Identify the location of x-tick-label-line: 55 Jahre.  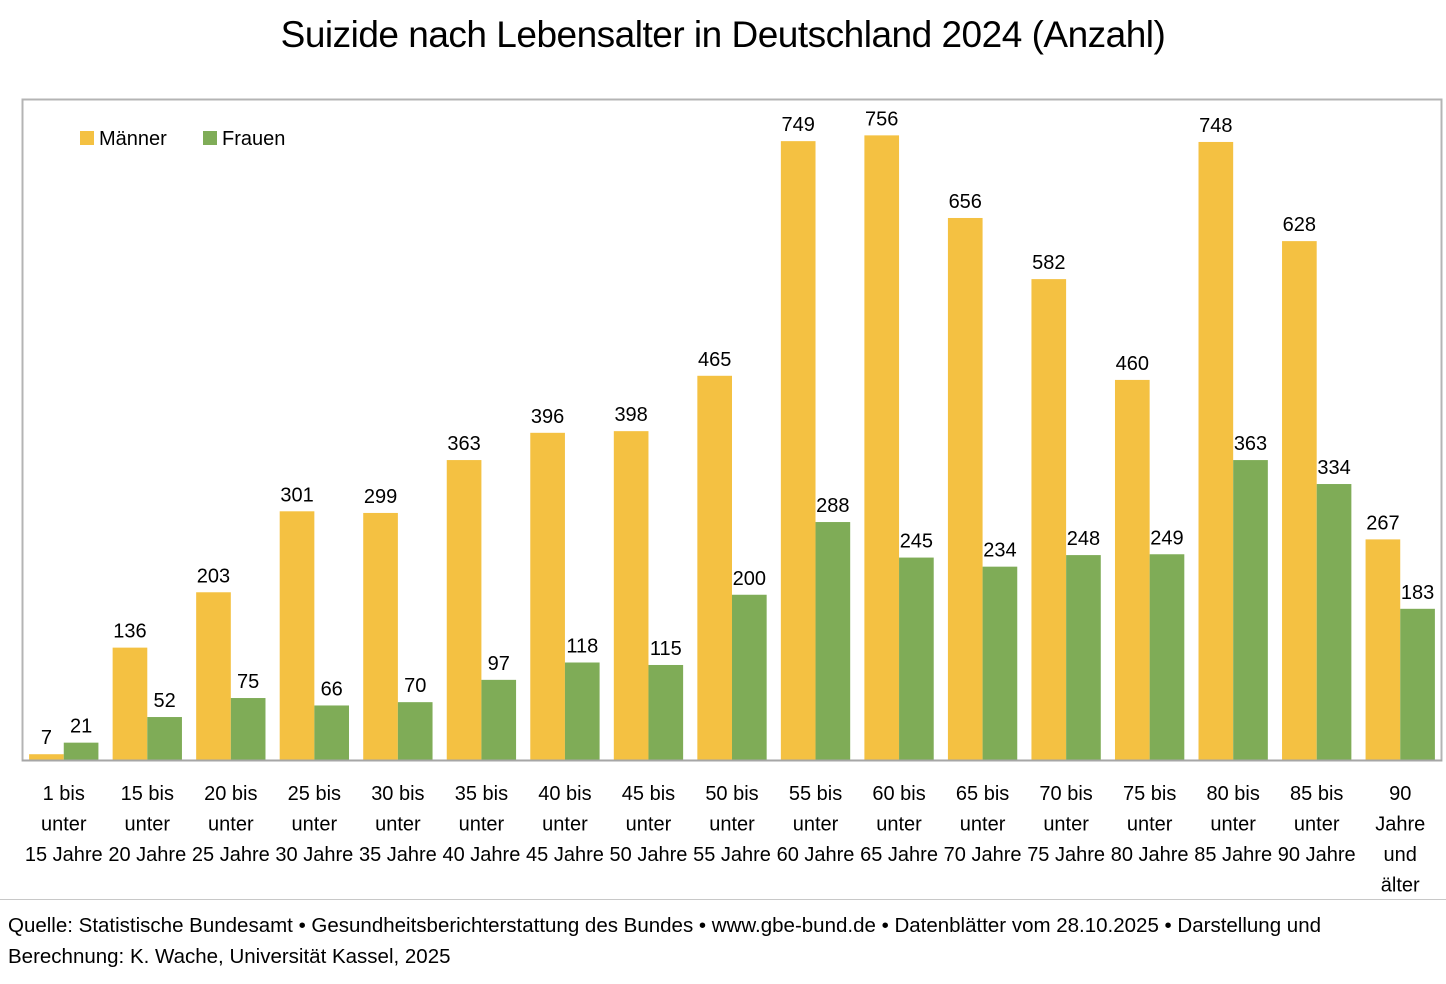
(732, 855).